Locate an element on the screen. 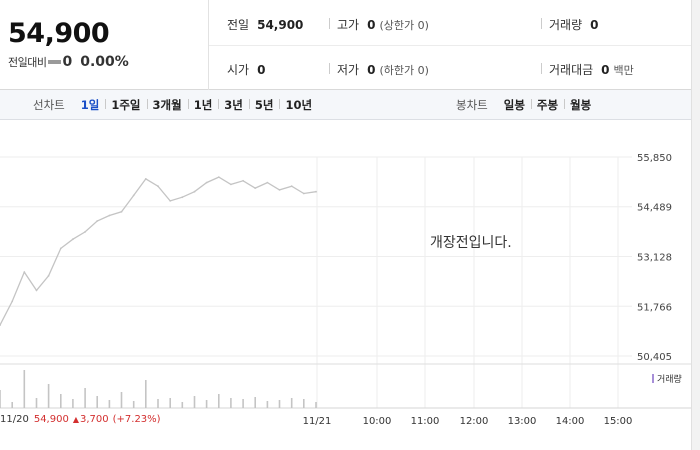 This screenshot has width=700, height=450. stat-trade-value: 거래대금 0 백만 is located at coordinates (587, 69).